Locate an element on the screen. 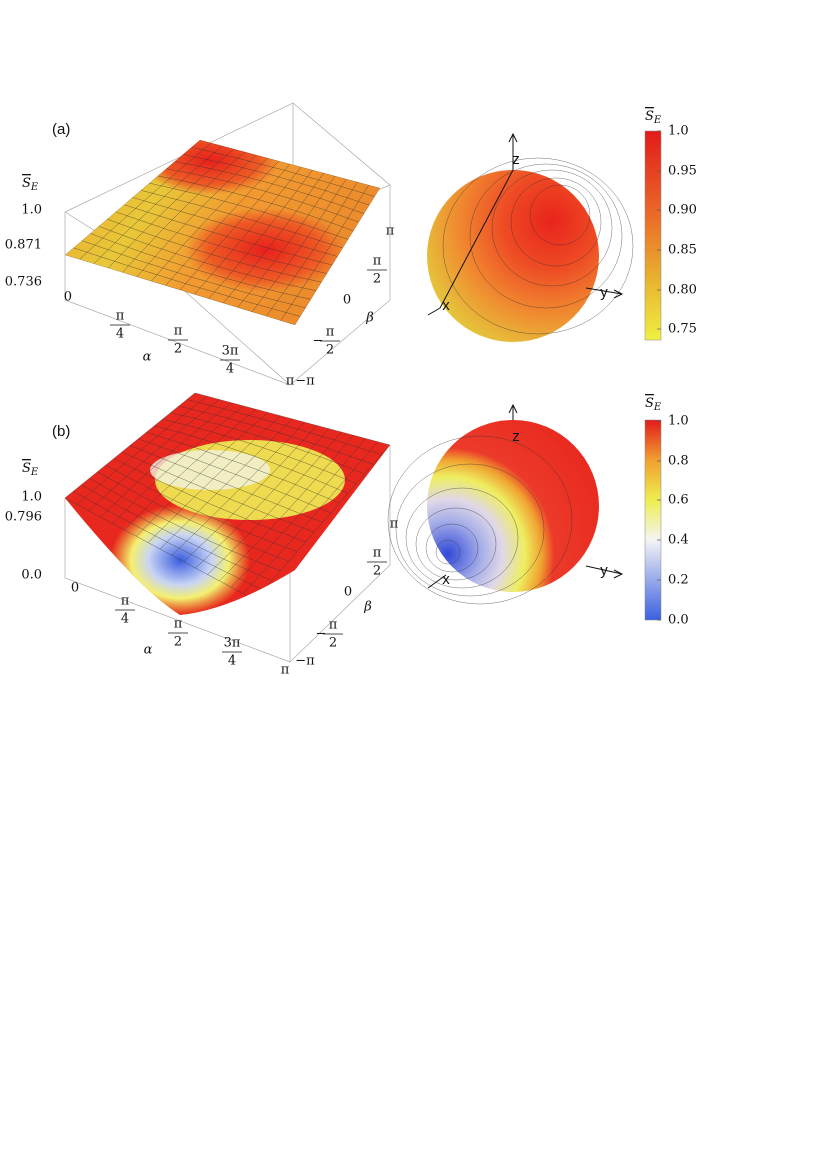  tick-label: 0.85 is located at coordinates (682, 250).